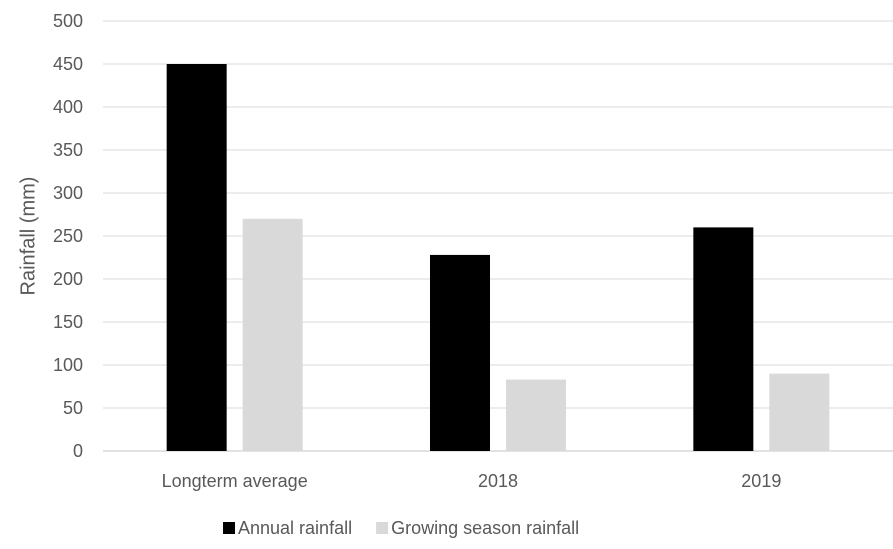 The width and height of the screenshot is (893, 549). I want to click on y-tick-label: 450, so click(68, 64).